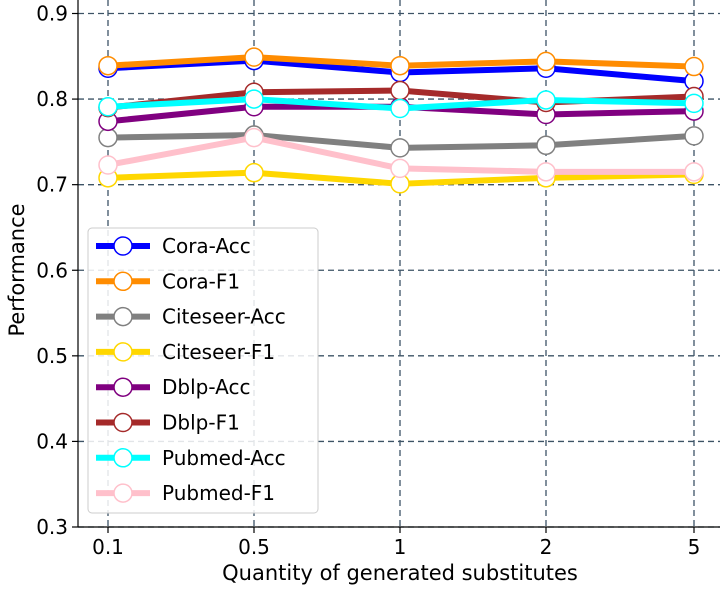 This screenshot has width=720, height=595. What do you see at coordinates (206, 387) in the screenshot?
I see `legend-label: Dblp-Acc` at bounding box center [206, 387].